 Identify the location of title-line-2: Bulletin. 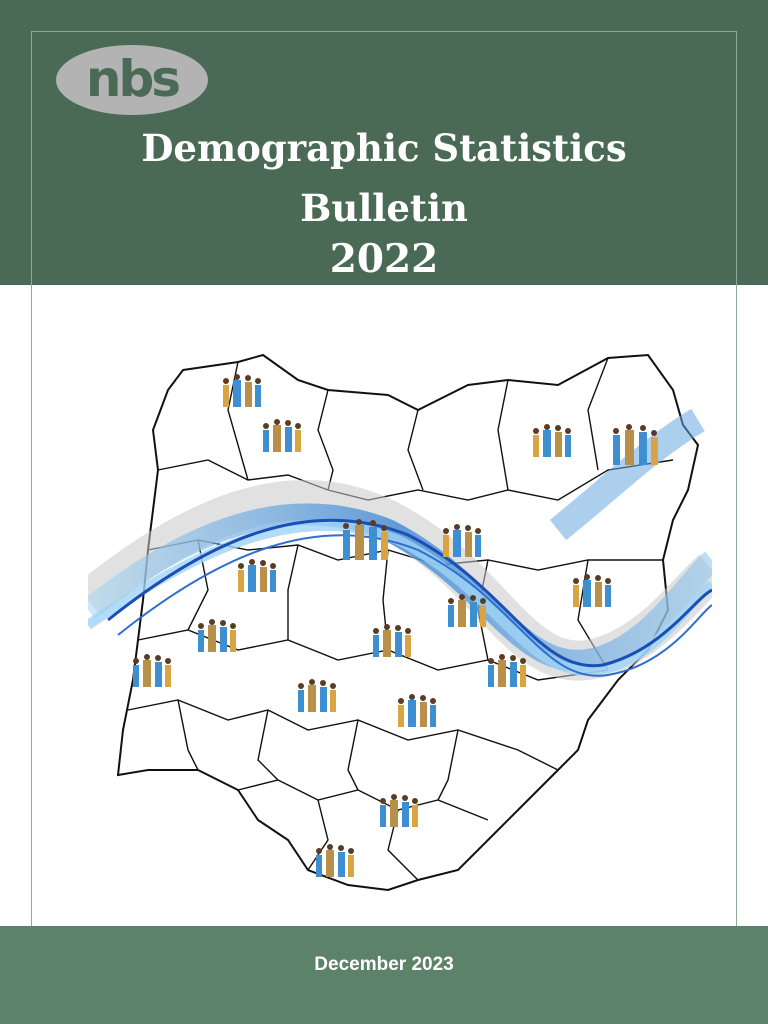
(384, 208).